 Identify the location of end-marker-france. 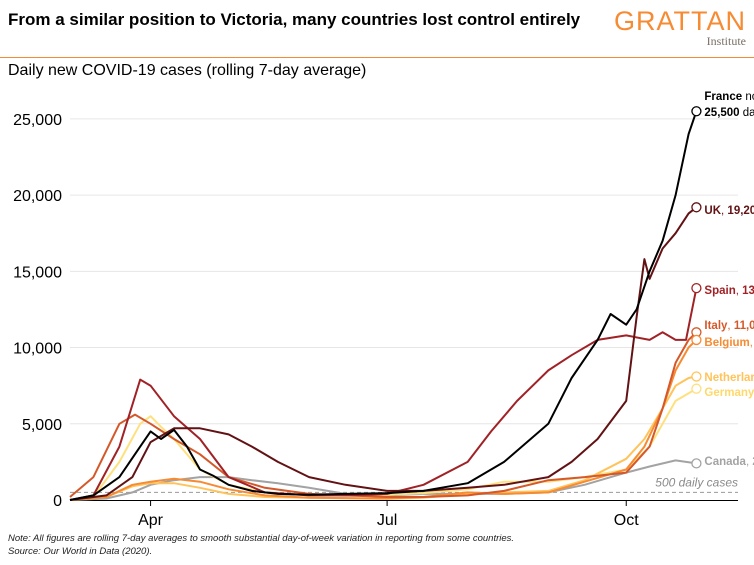
(696, 111).